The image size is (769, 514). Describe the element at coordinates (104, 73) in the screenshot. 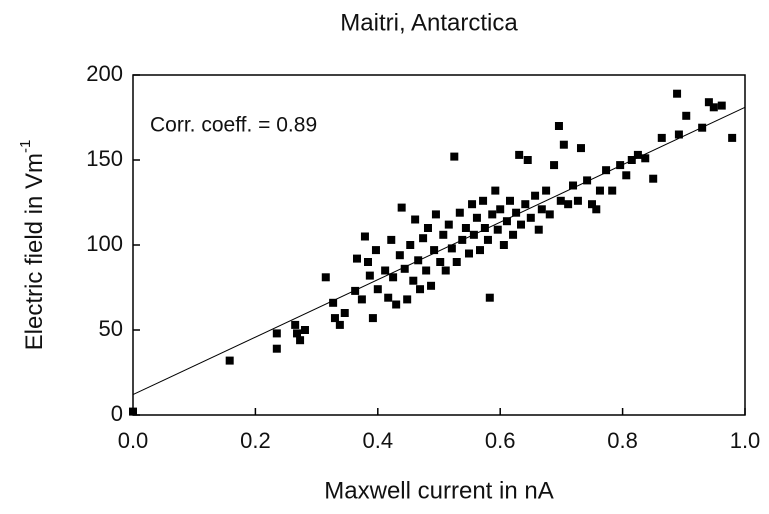

I see `y-tick-label: 200` at that location.